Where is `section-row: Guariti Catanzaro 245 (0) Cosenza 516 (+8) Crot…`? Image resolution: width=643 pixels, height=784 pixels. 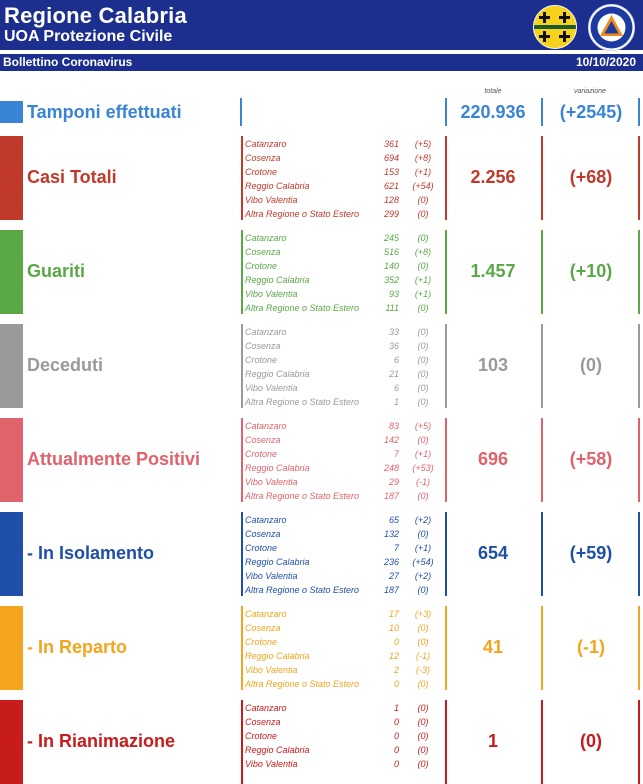 section-row: Guariti Catanzaro 245 (0) Cosenza 516 (+8) Crot… is located at coordinates (321, 272).